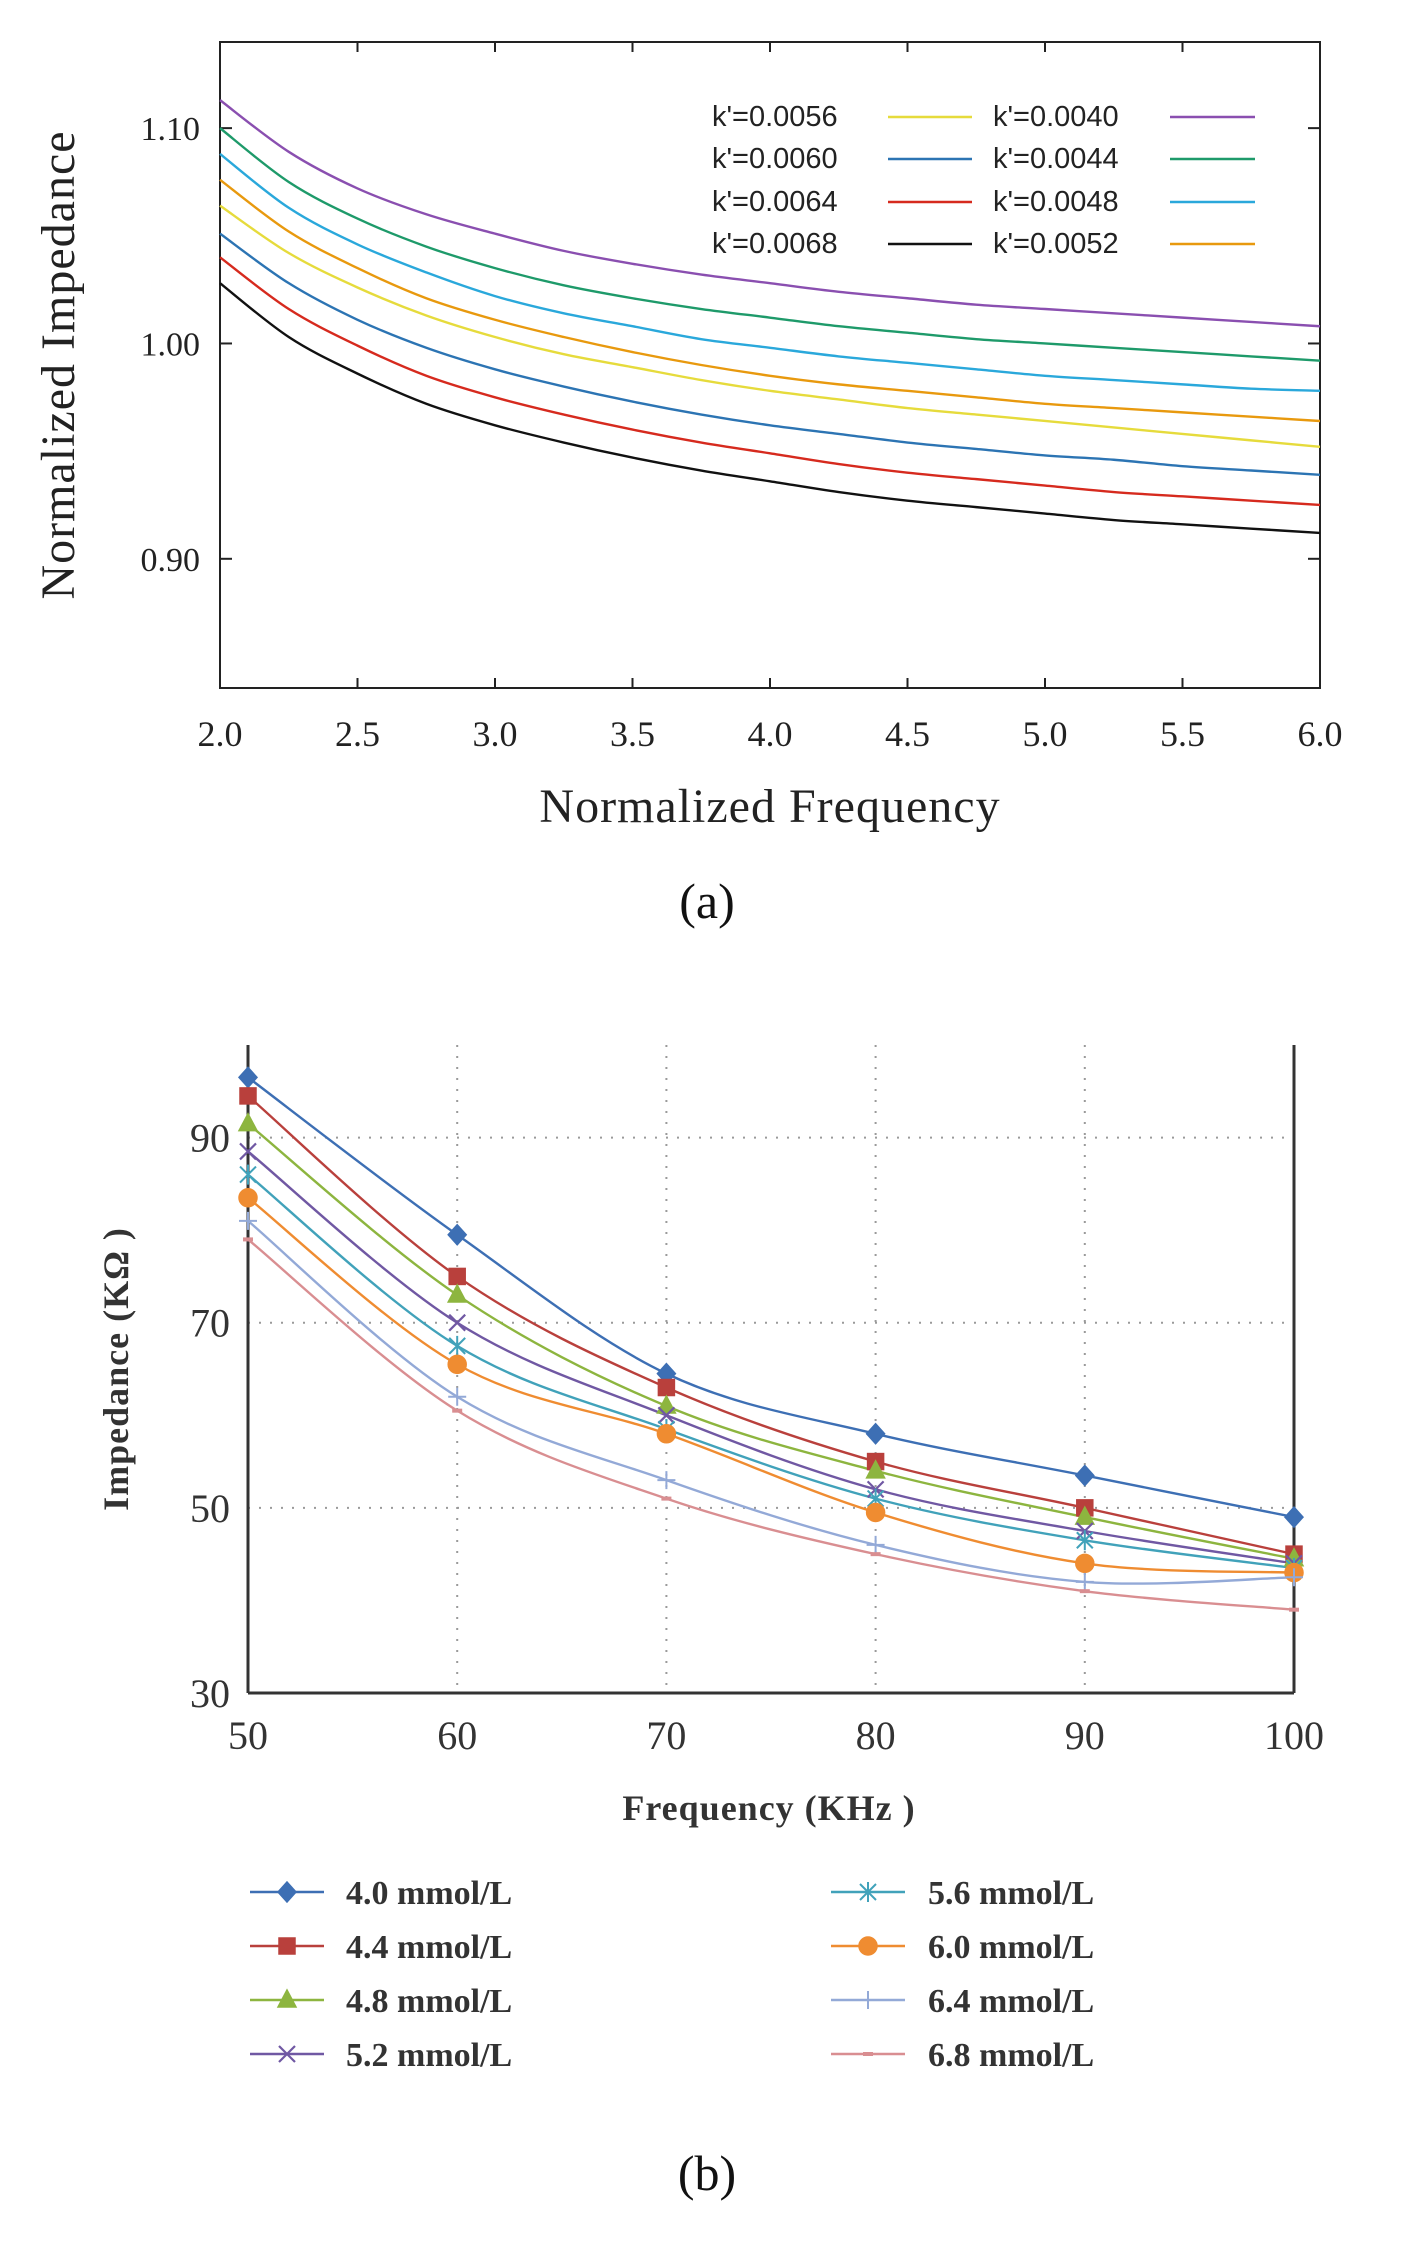 The height and width of the screenshot is (2249, 1414). I want to click on legend-label-b: 6.0 mmol/L, so click(1011, 1947).